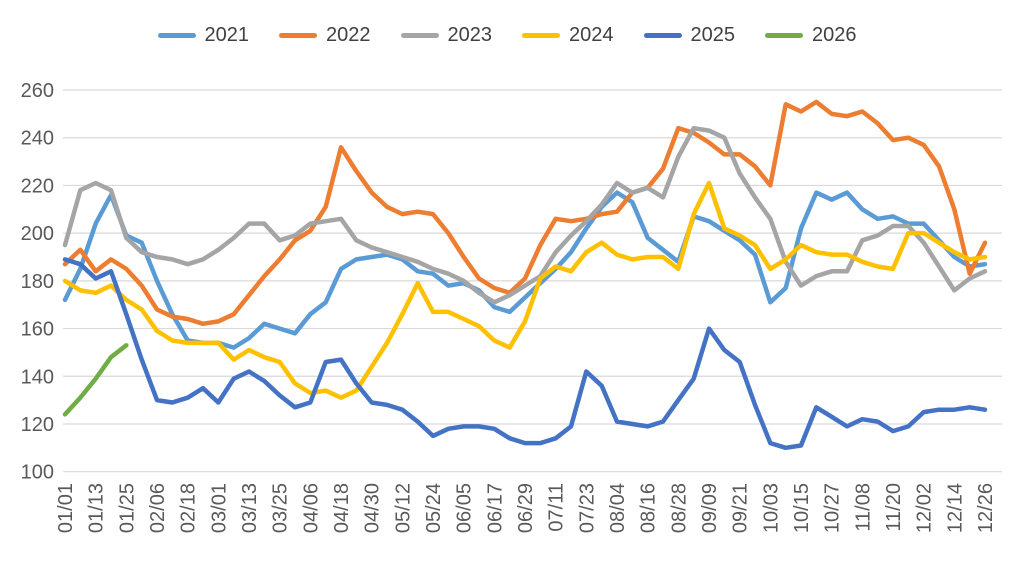 The width and height of the screenshot is (1014, 576). What do you see at coordinates (470, 35) in the screenshot?
I see `legend-label: 2023` at bounding box center [470, 35].